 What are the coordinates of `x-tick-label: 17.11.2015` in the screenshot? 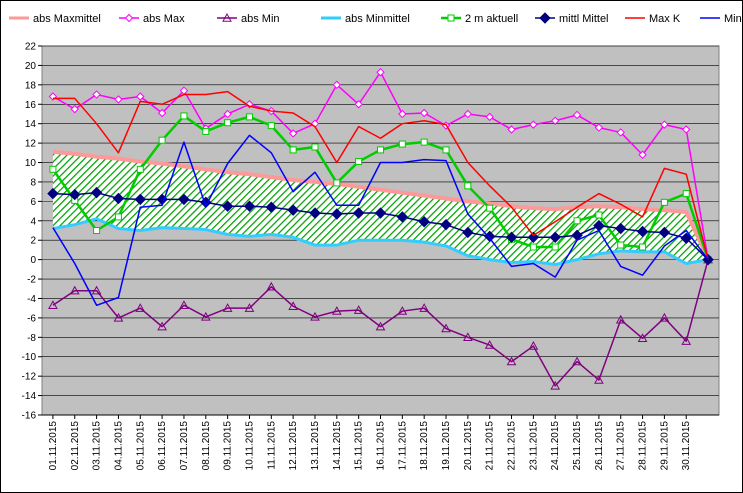 It's located at (402, 446).